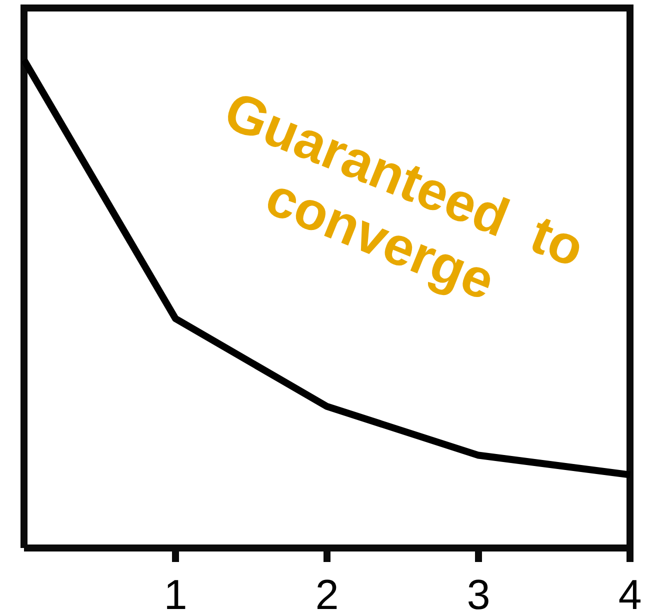 This screenshot has width=652, height=615. Describe the element at coordinates (630, 593) in the screenshot. I see `x-tick-label: 4` at that location.